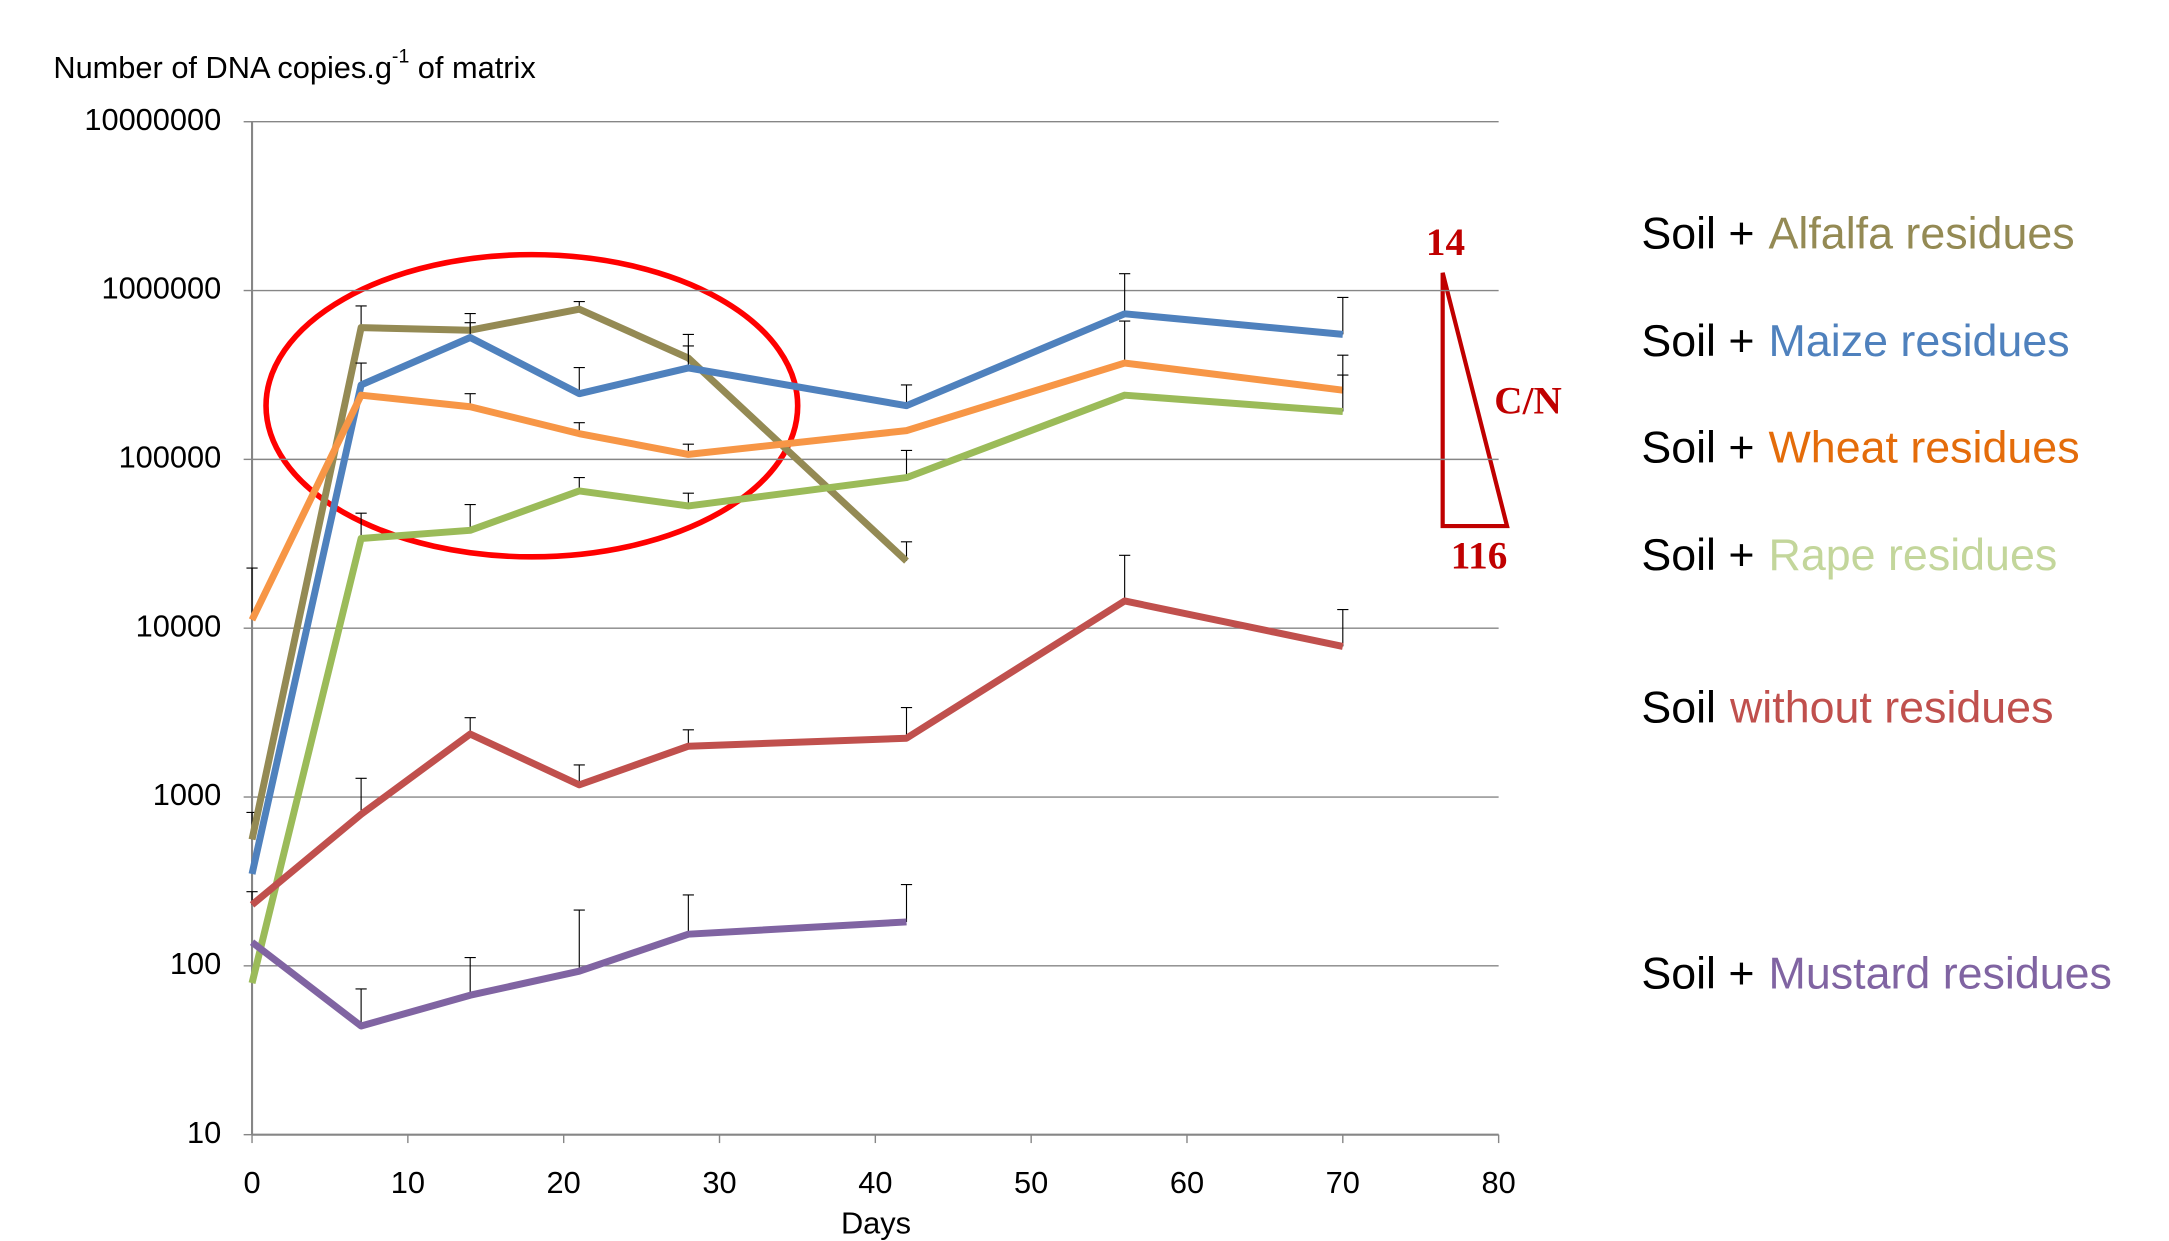 The width and height of the screenshot is (2169, 1241). Describe the element at coordinates (1940, 973) in the screenshot. I see `legend-label: Mustard residues` at that location.